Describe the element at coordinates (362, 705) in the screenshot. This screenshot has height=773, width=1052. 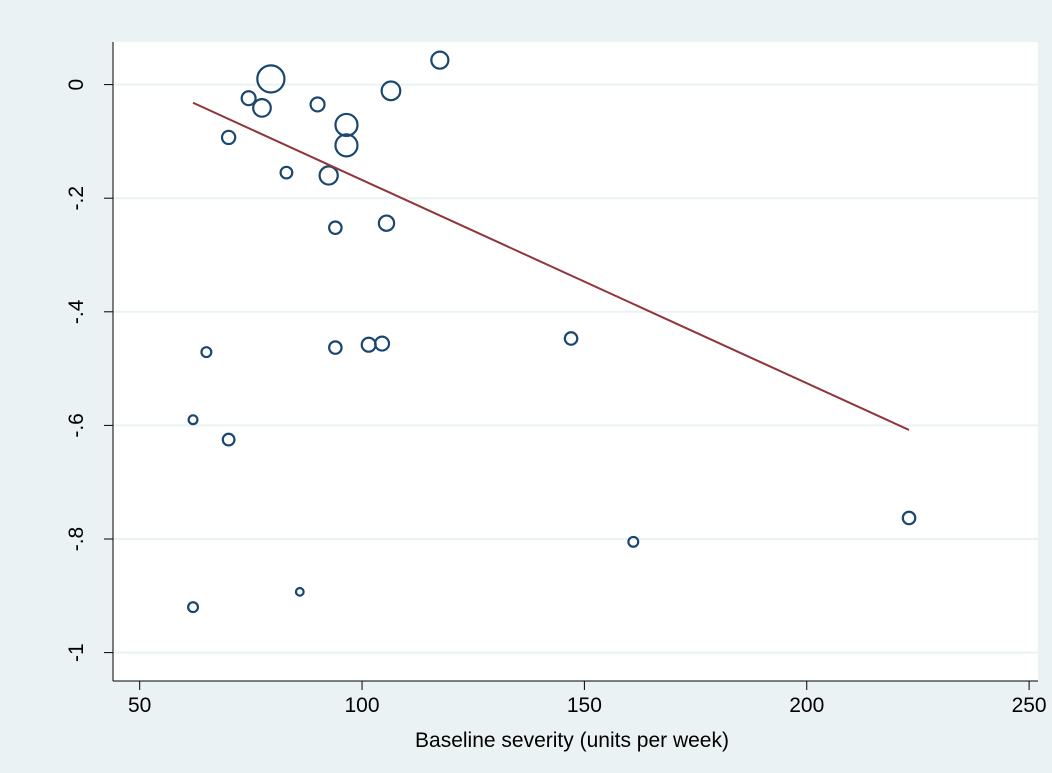
I see `x-tick-label: 100` at that location.